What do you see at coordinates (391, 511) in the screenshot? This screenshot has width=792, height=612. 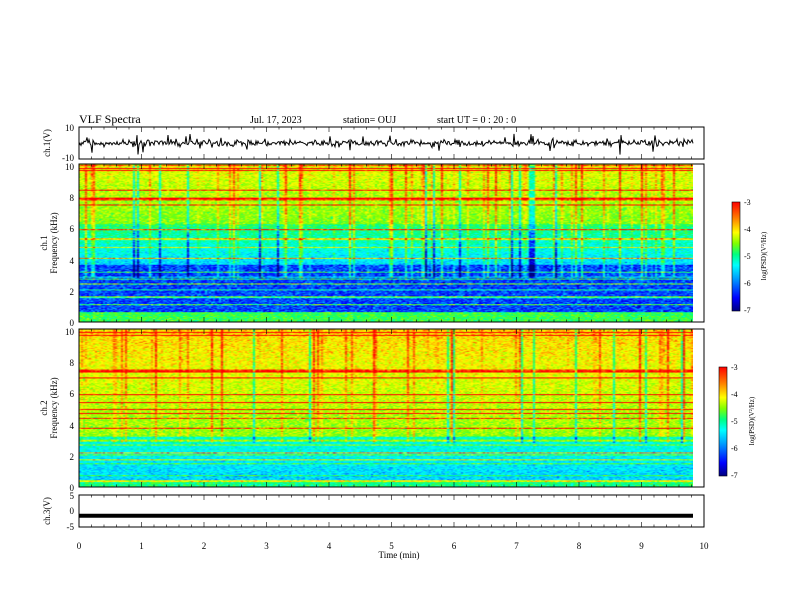 I see `ch3-waveform-frame` at bounding box center [391, 511].